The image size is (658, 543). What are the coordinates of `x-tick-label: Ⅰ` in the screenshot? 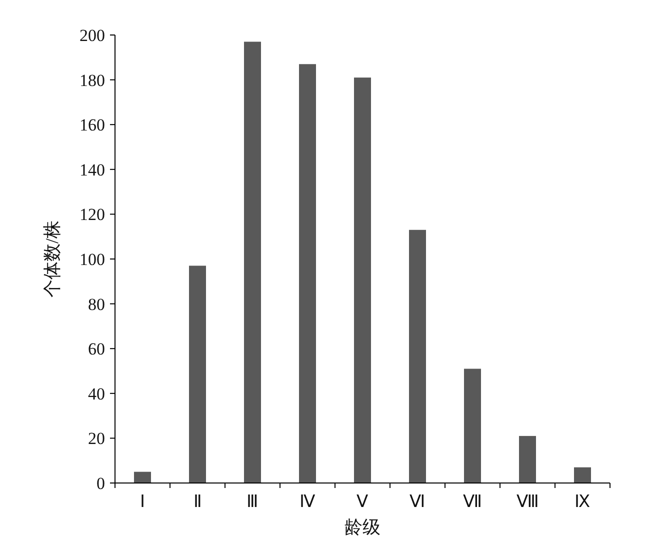 It's located at (142, 501).